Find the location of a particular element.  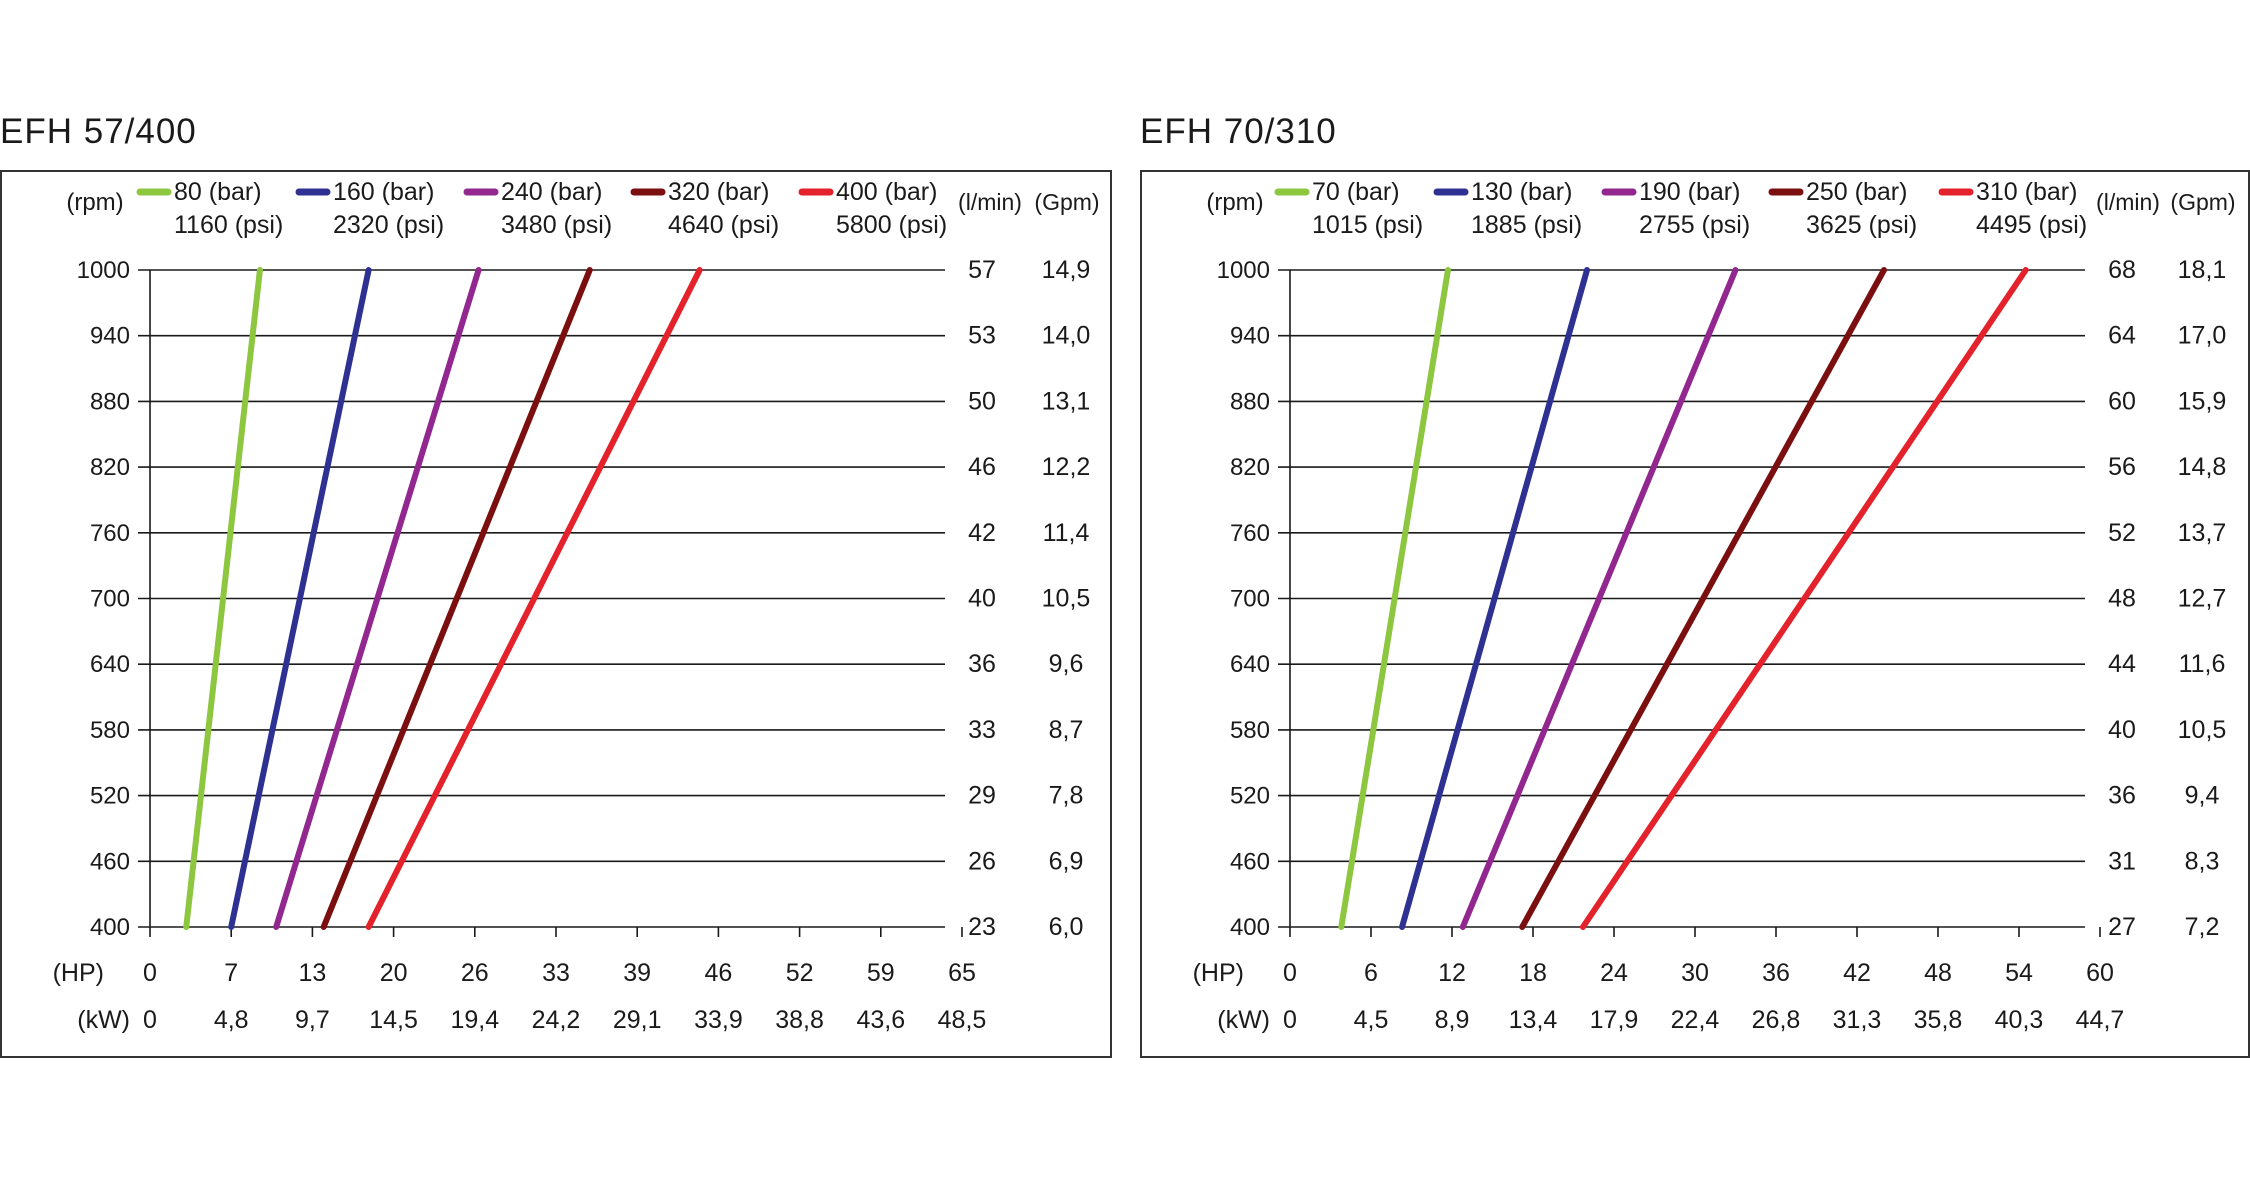

legend-sublabel: 1160 (psi) is located at coordinates (228, 225).